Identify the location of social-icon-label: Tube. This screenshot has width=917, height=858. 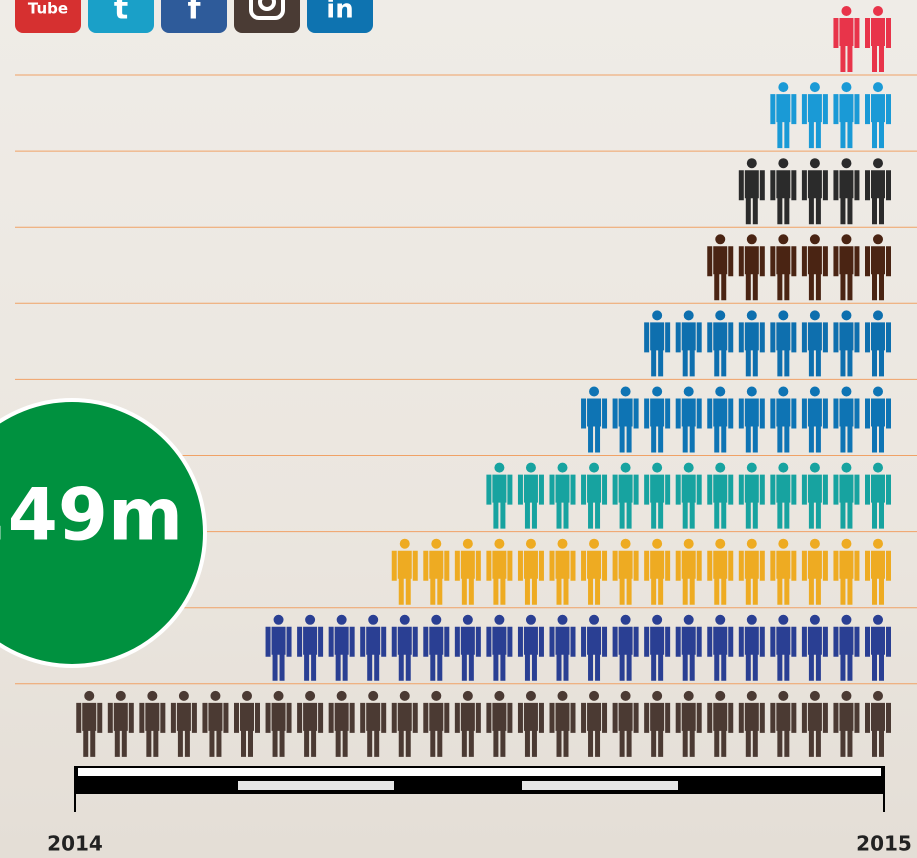
(48, 9).